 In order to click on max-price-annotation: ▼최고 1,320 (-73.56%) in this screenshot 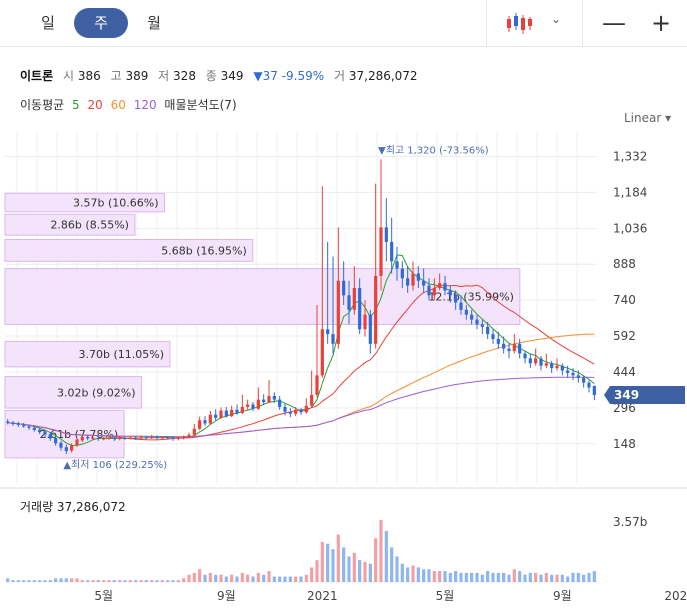, I will do `click(433, 150)`.